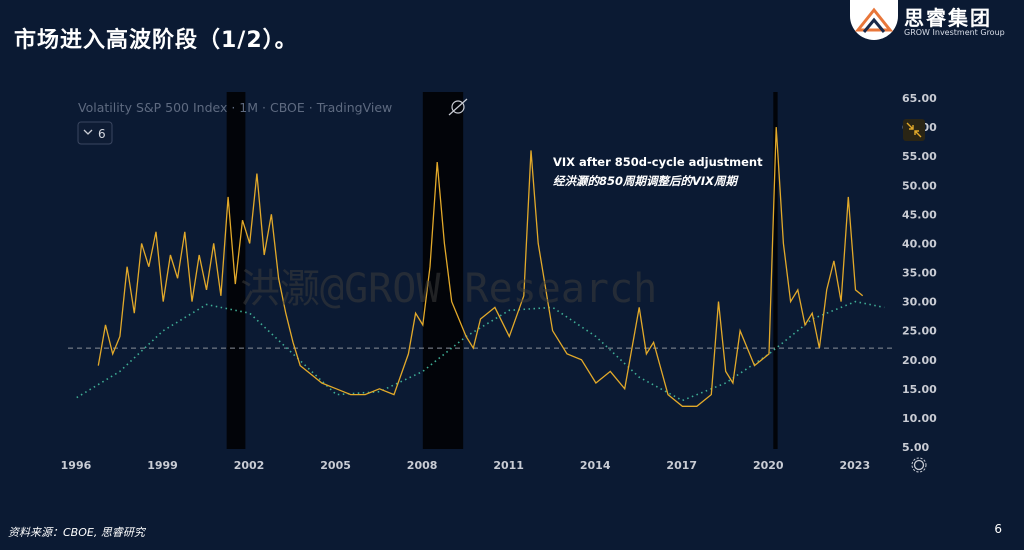  Describe the element at coordinates (954, 32) in the screenshot. I see `logo-subtitle: GROW Investment Group` at that location.